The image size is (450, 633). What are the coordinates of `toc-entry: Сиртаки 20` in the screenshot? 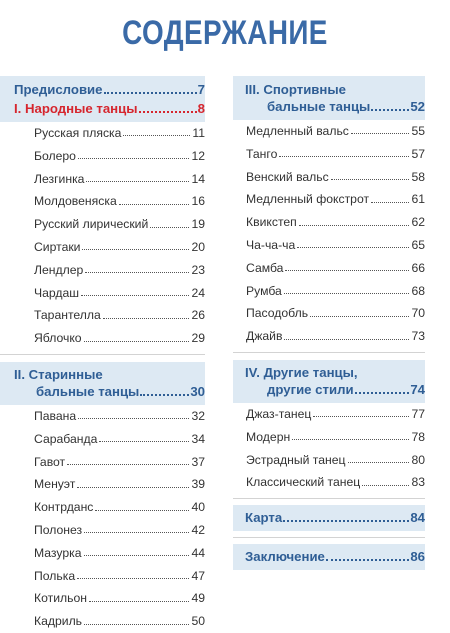 It's located at (119, 247).